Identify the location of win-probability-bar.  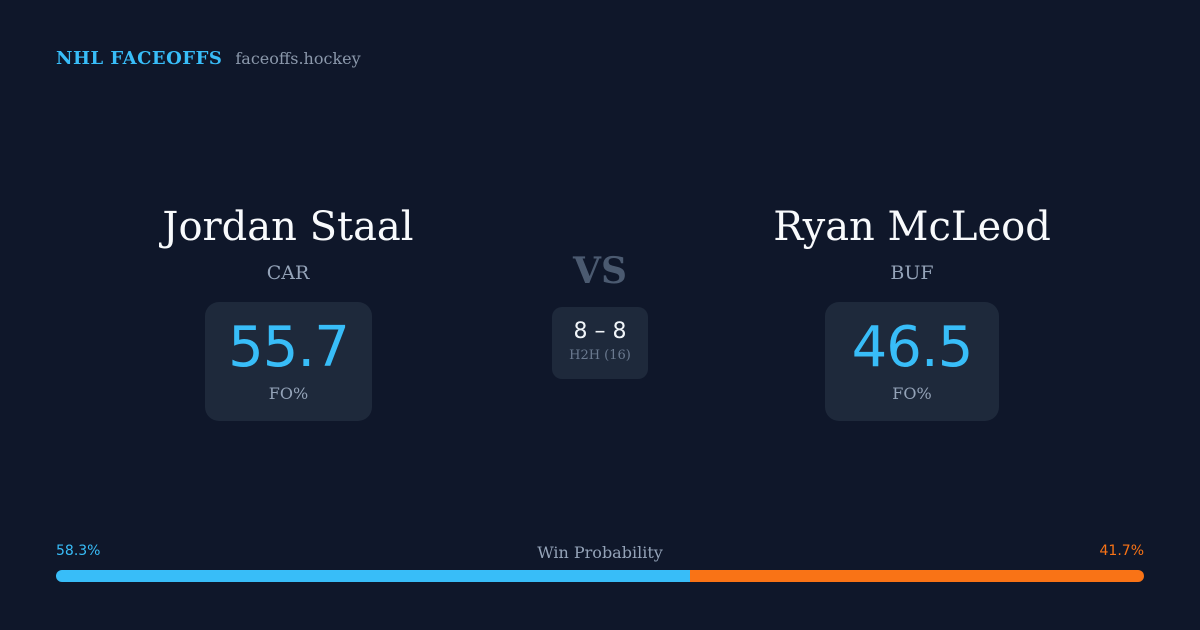
(600, 576).